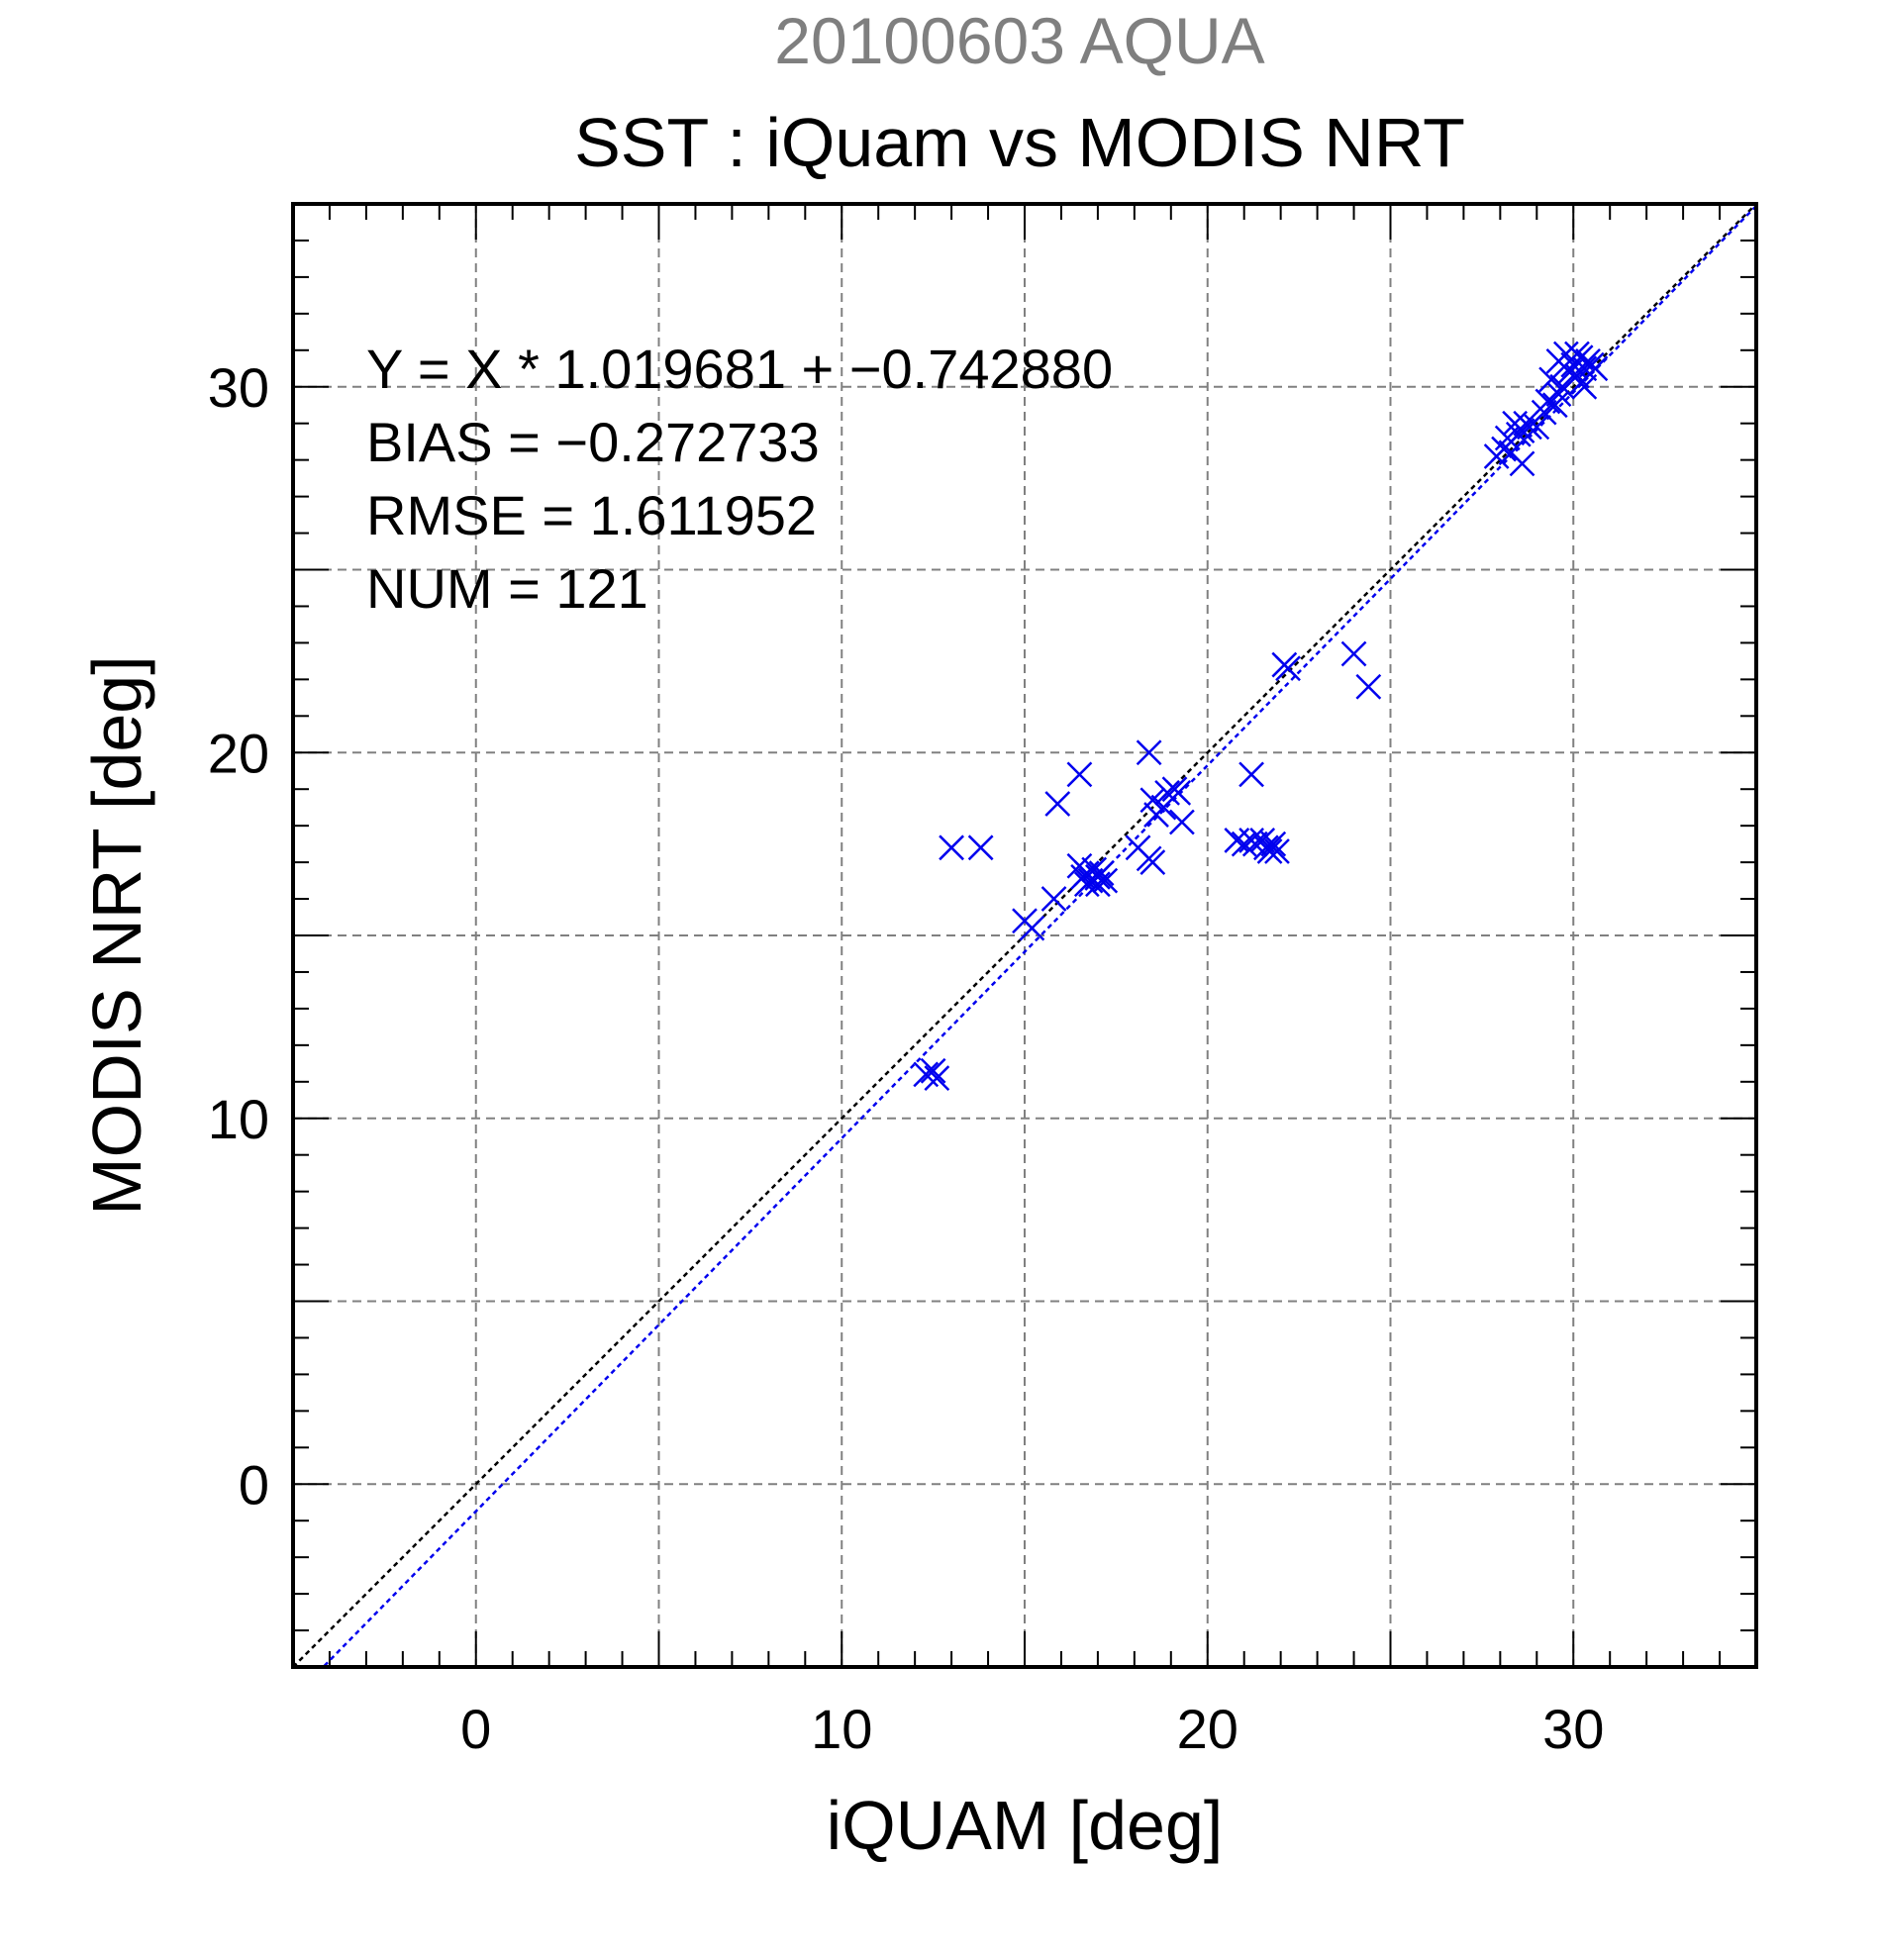 This screenshot has height=1960, width=1881. I want to click on y-tick-labels: 0 10 20 30, so click(239, 936).